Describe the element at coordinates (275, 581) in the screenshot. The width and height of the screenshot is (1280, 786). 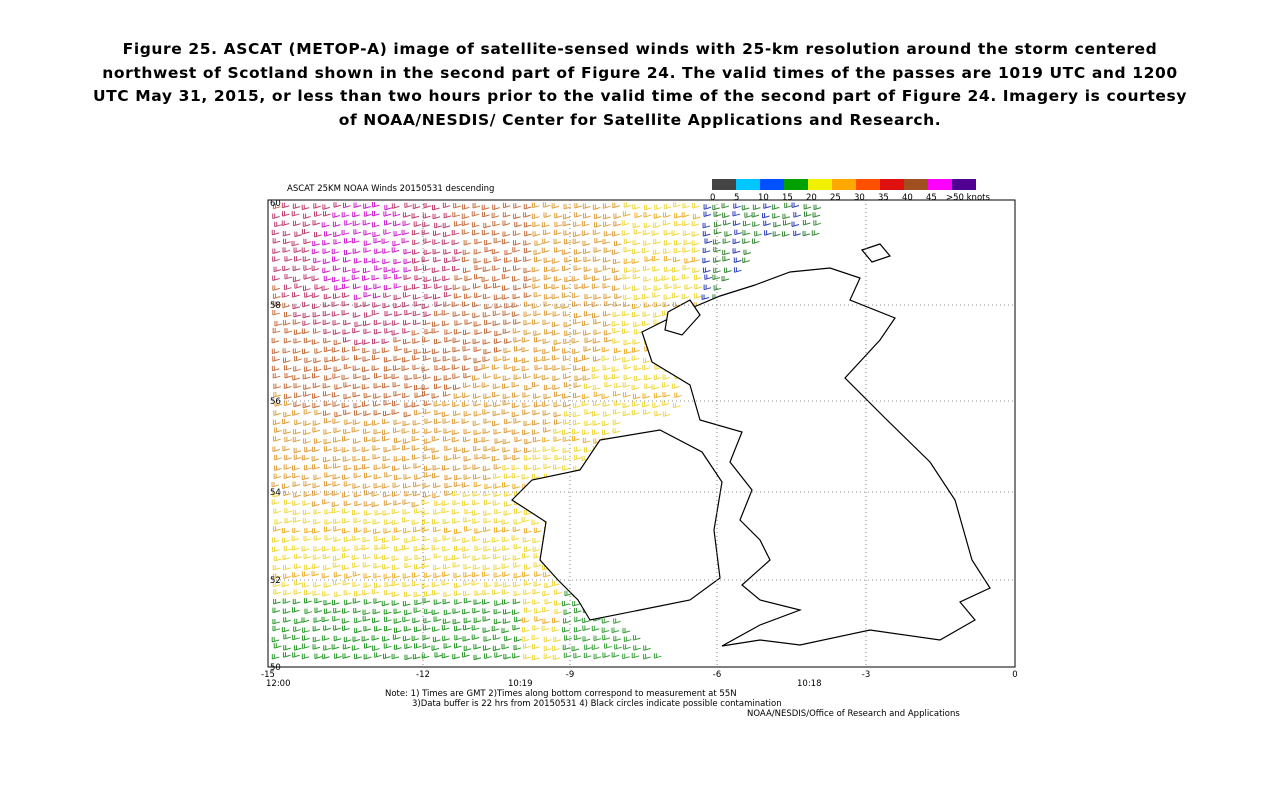
I see `lat-label: 52` at that location.